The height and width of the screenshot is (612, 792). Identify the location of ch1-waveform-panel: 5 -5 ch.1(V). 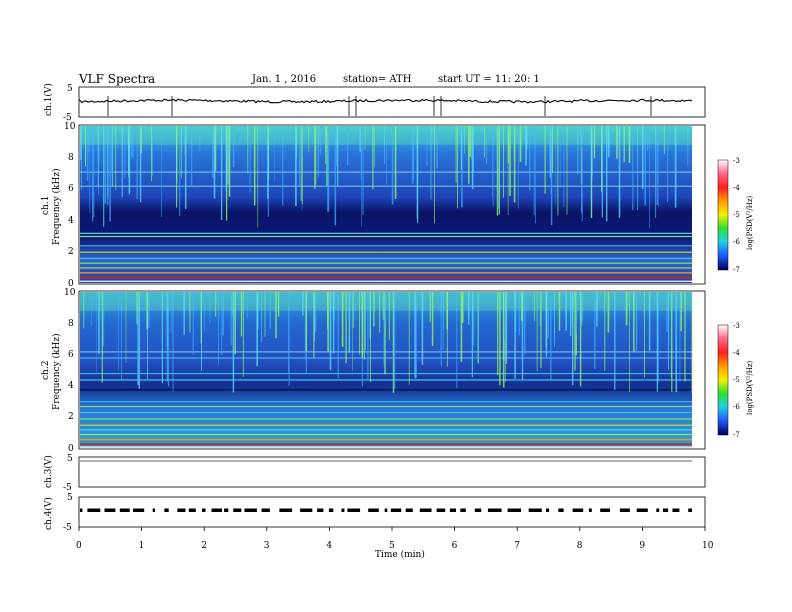
(374, 103).